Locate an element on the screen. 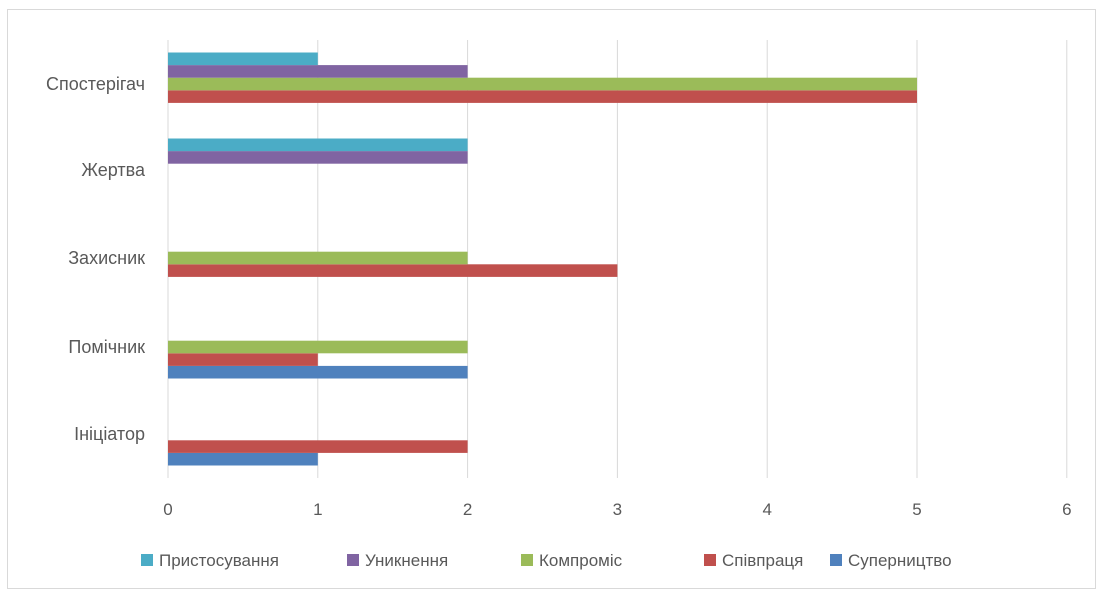  bar-співпраця-4 is located at coordinates (542, 96).